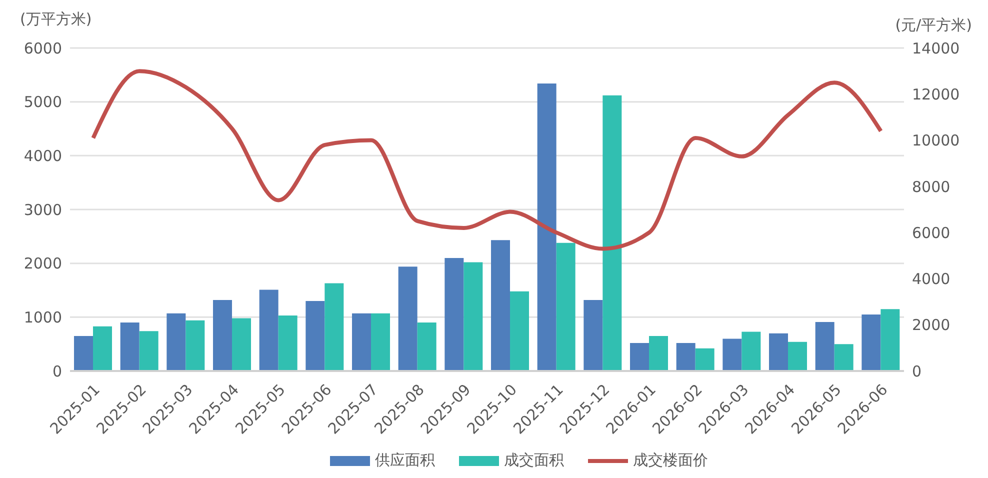 Image resolution: width=988 pixels, height=478 pixels. Describe the element at coordinates (670, 460) in the screenshot. I see `legend-label: 成交楼面价` at that location.